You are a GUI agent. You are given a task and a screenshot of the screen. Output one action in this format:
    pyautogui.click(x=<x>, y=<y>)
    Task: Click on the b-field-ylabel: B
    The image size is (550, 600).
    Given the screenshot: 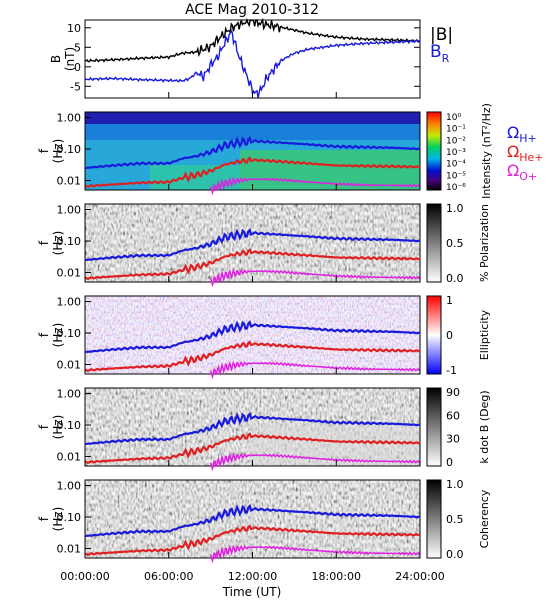 What is the action you would take?
    pyautogui.click(x=56, y=59)
    